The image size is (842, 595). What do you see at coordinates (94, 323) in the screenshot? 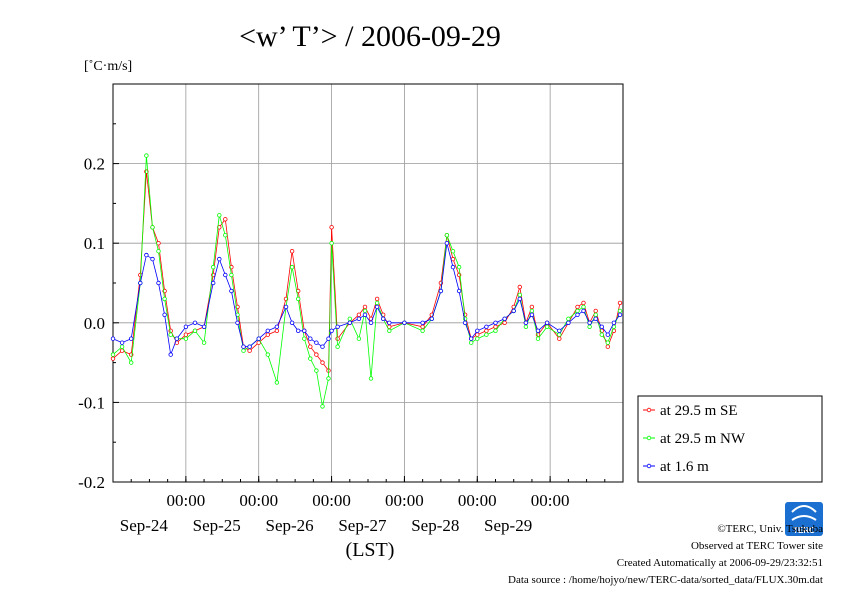
I see `y-tick-label: 0.0` at bounding box center [94, 323].